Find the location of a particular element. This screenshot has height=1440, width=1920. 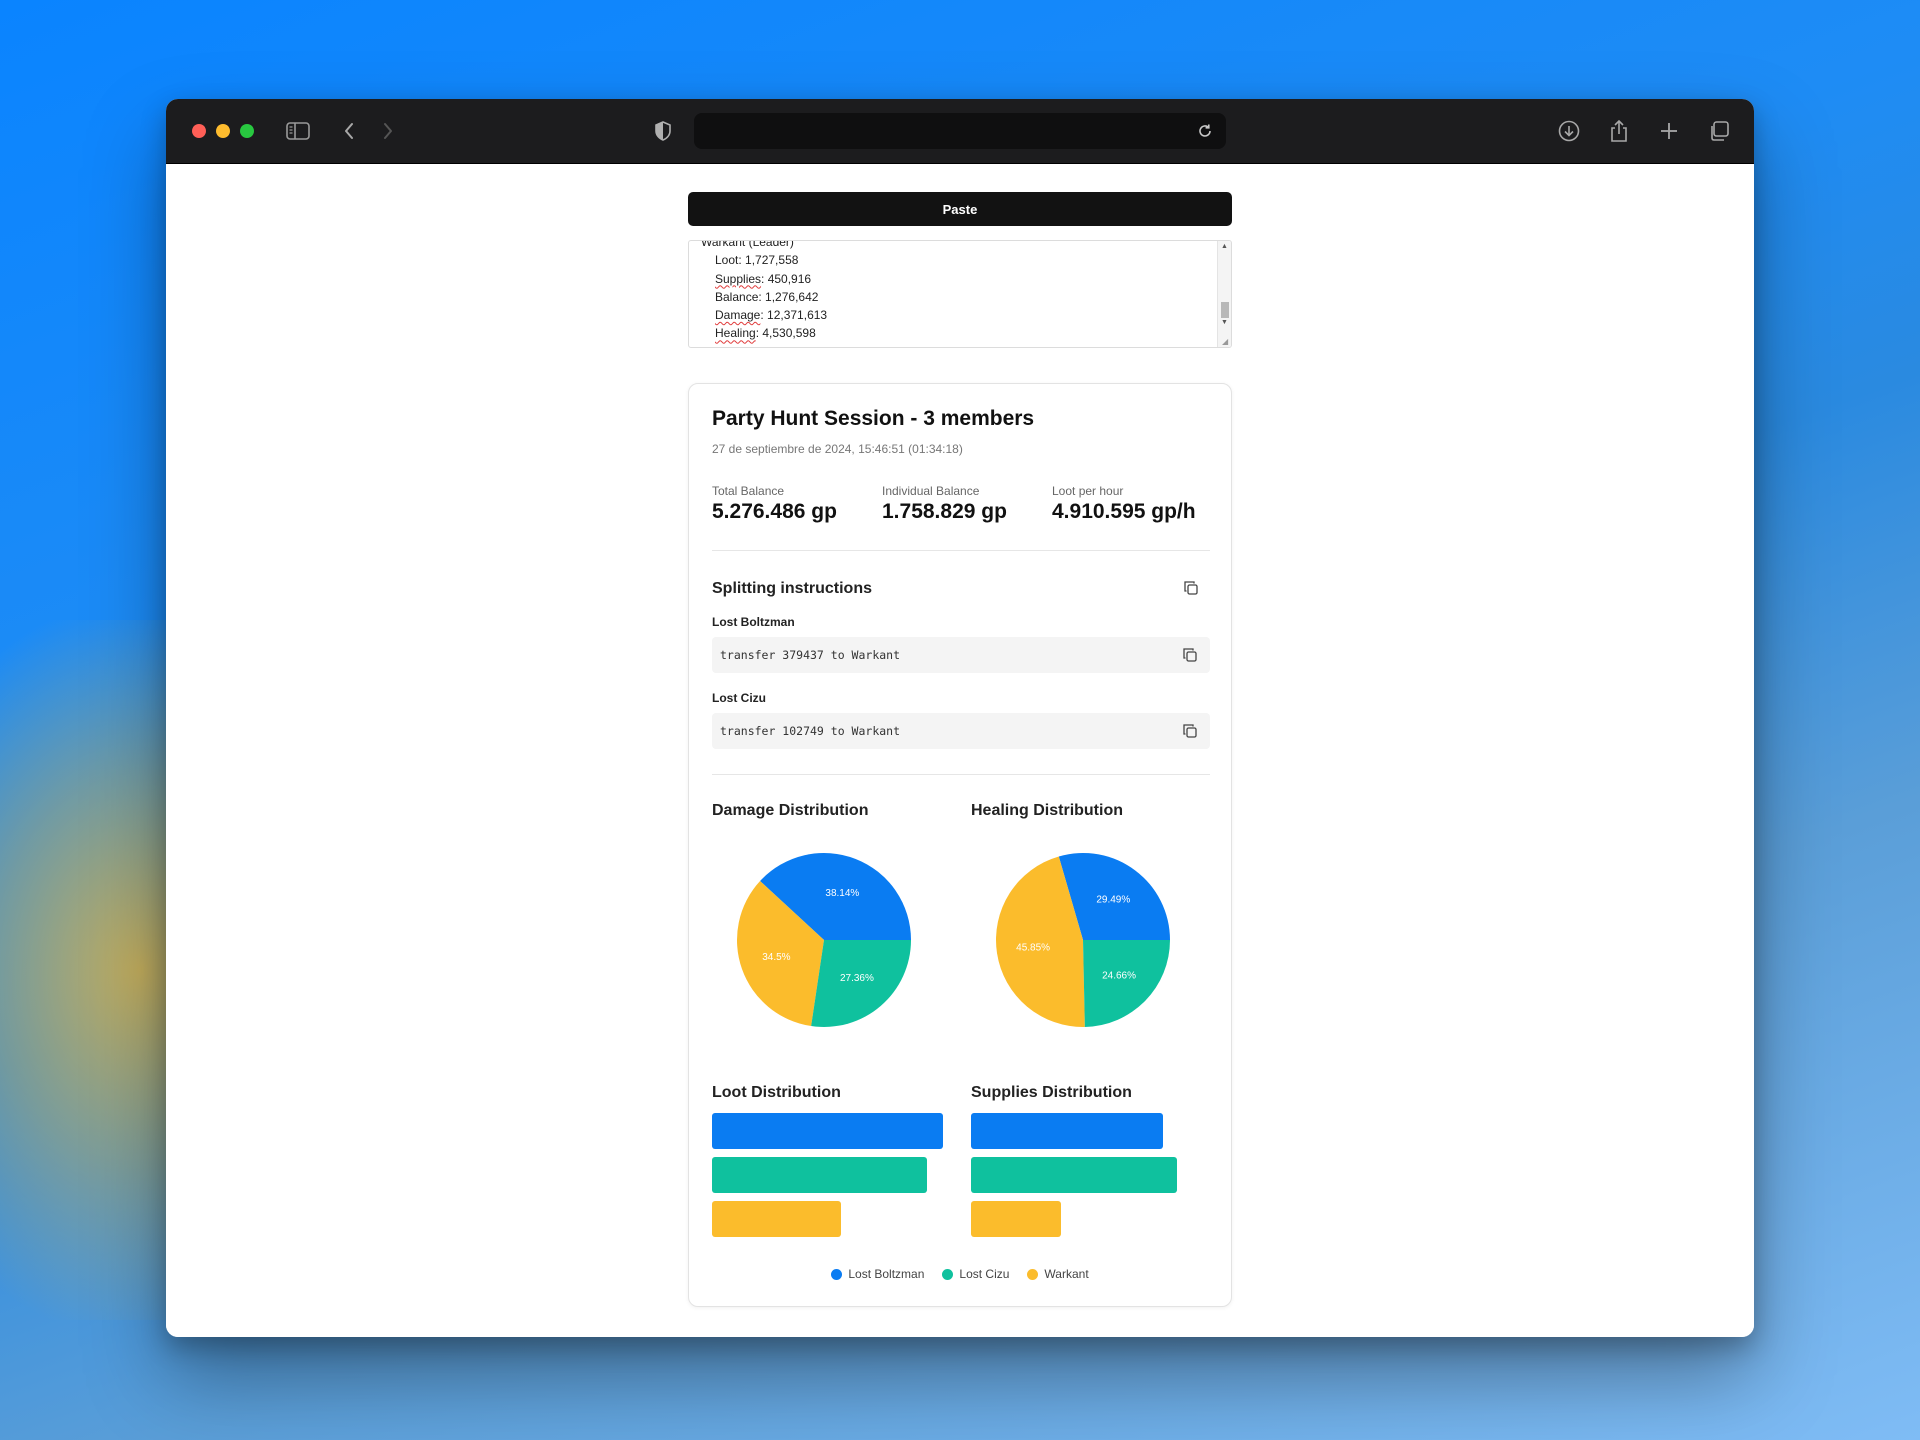

legend-item: Warkant is located at coordinates (1058, 1274).